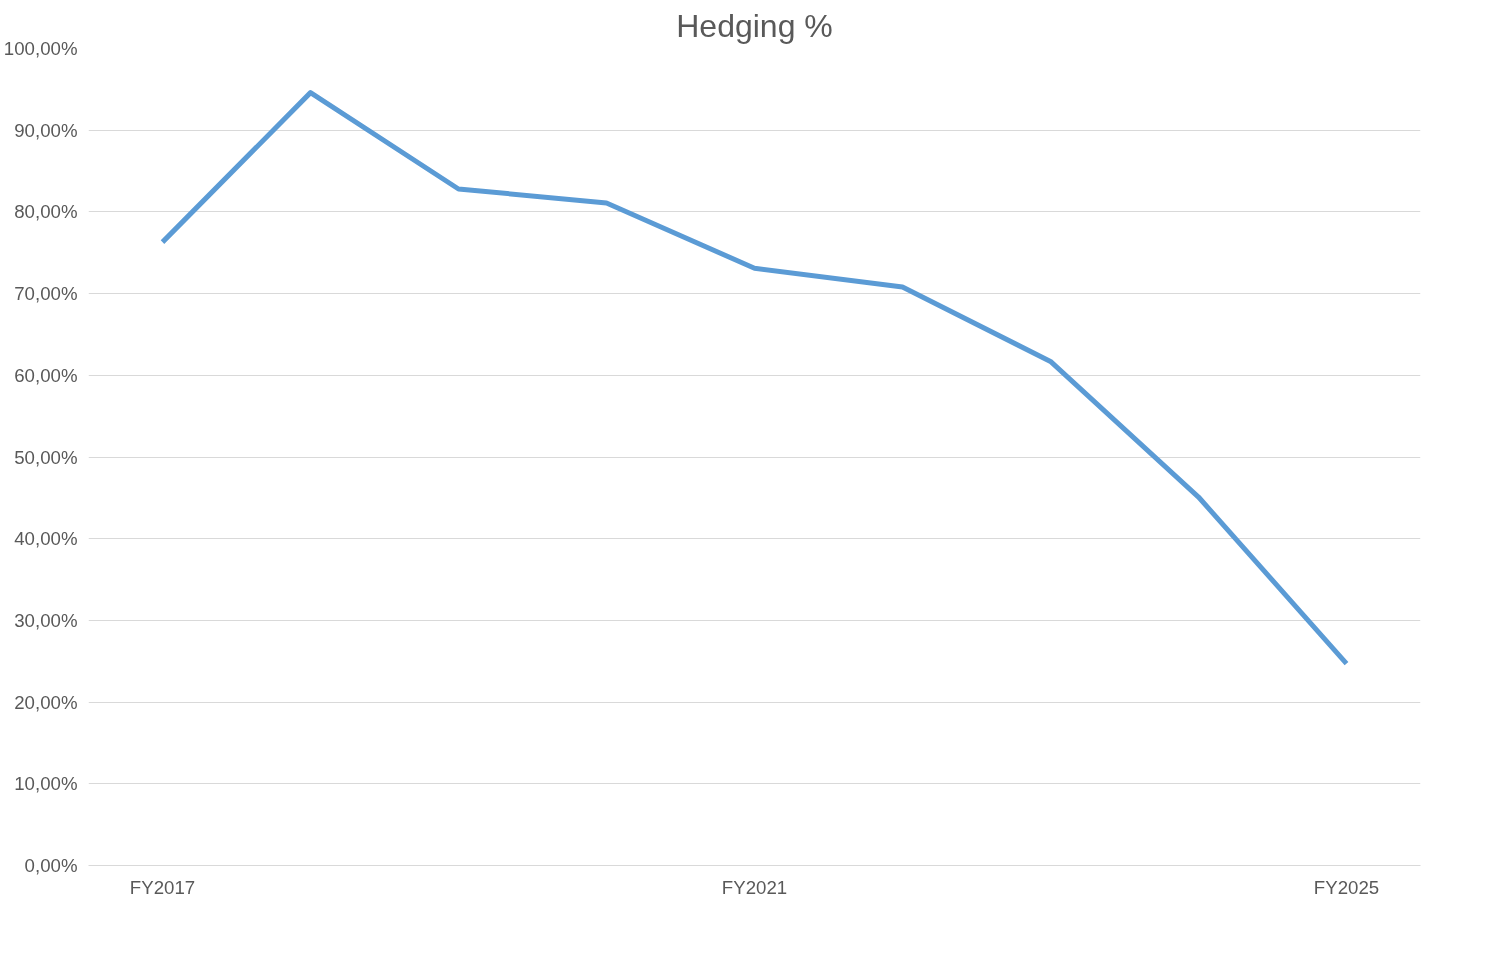 Image resolution: width=1490 pixels, height=954 pixels. What do you see at coordinates (1346, 887) in the screenshot?
I see `x-tick-label: FY2025` at bounding box center [1346, 887].